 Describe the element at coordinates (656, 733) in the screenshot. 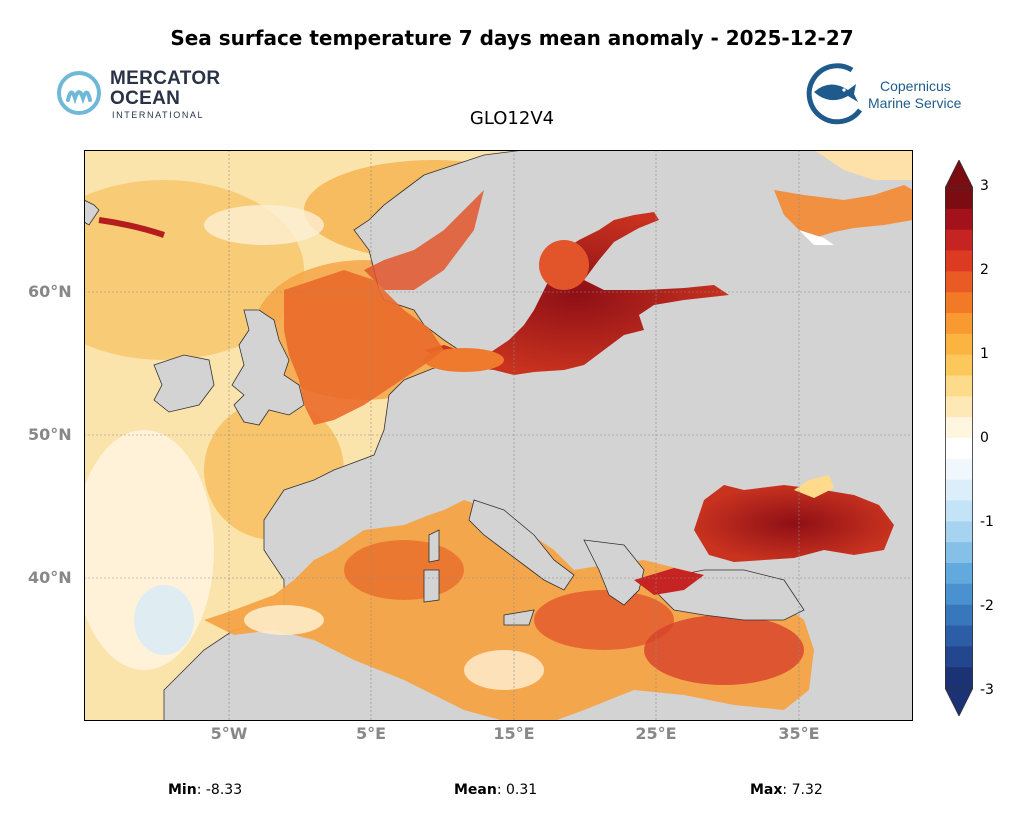

I see `lon-label-25e: 25°E` at that location.